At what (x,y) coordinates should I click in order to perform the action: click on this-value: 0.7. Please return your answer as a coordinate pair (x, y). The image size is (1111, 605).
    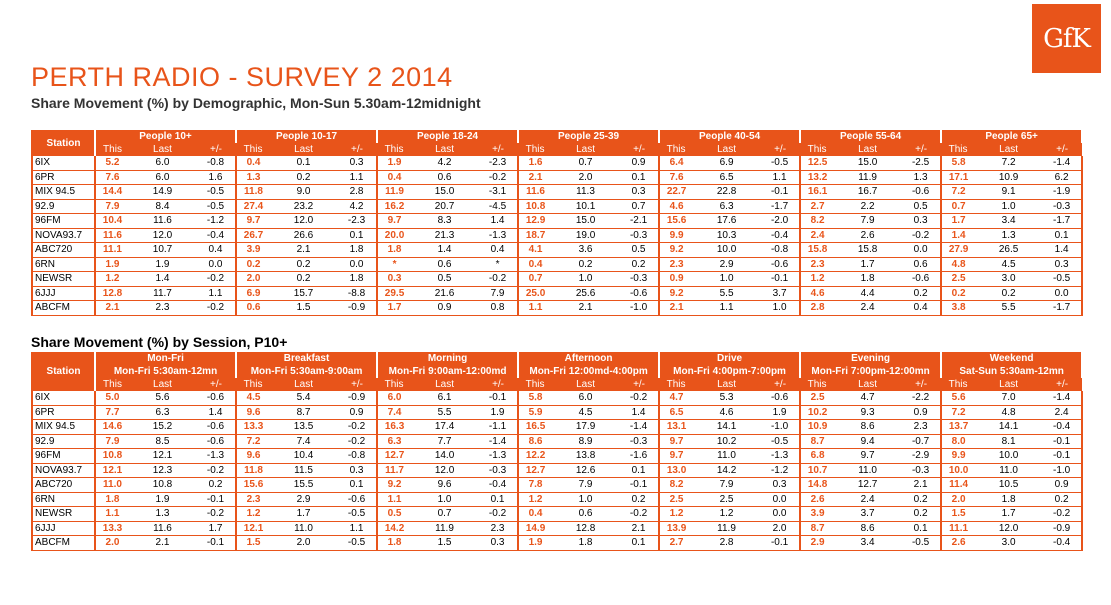
    Looking at the image, I should click on (958, 206).